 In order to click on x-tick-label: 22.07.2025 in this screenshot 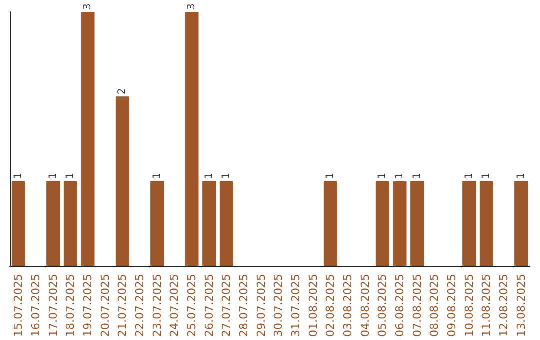, I will do `click(140, 306)`.